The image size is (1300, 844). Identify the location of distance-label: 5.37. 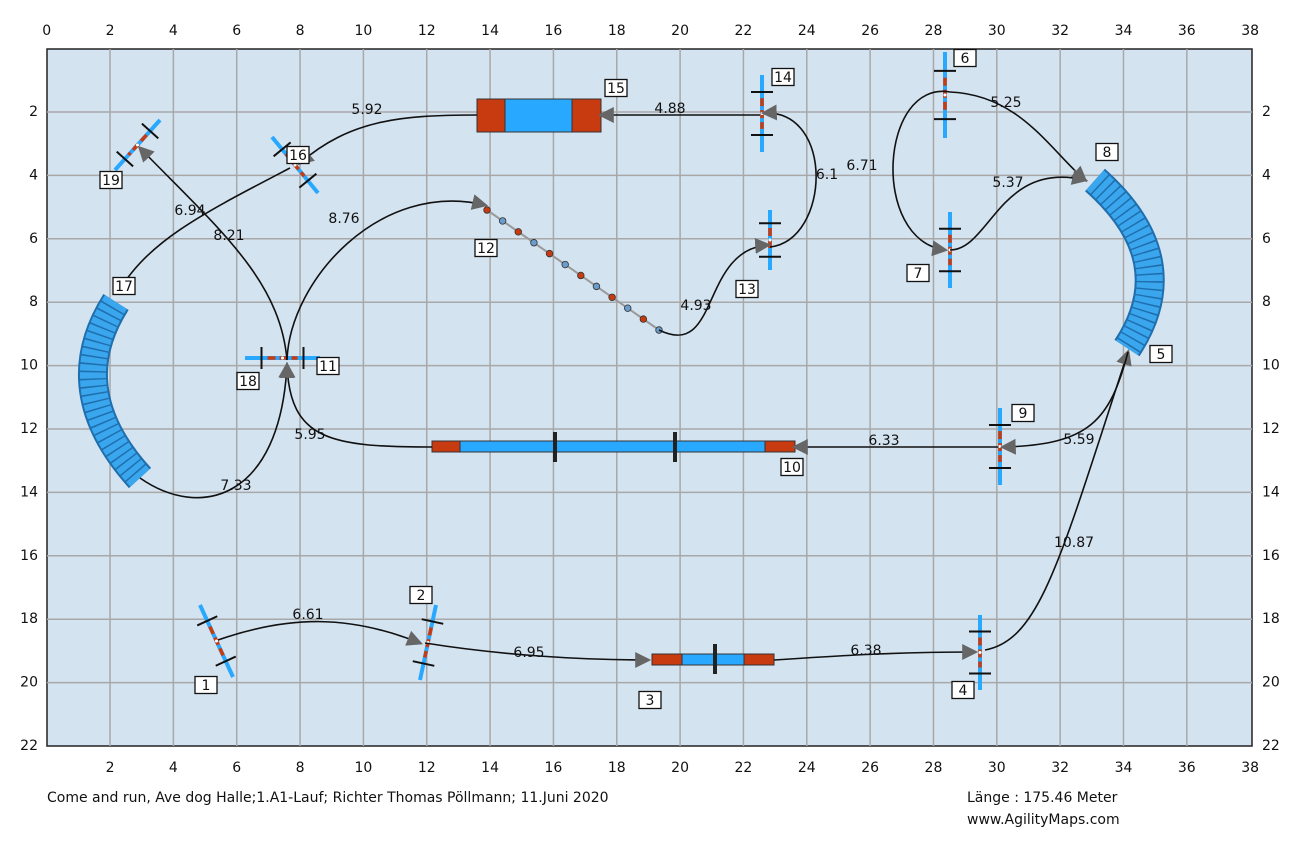
(1007, 183).